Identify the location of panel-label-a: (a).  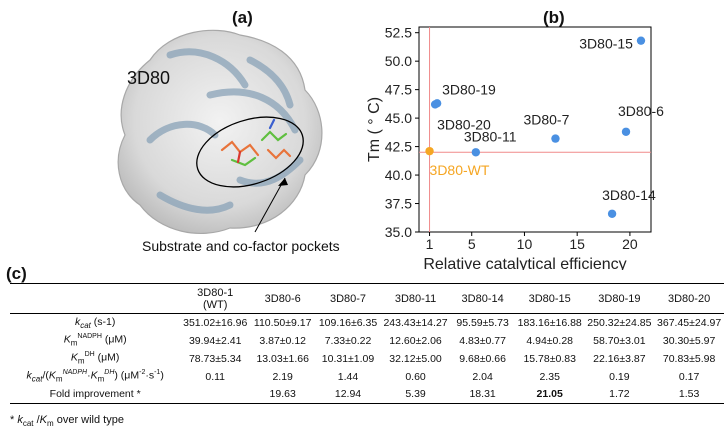
(242, 17).